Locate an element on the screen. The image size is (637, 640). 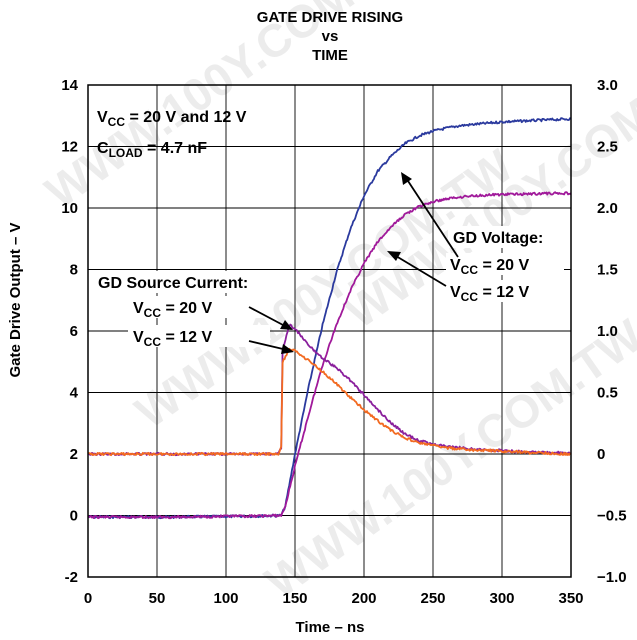
y2-tick-label: 1.5 is located at coordinates (607, 270).